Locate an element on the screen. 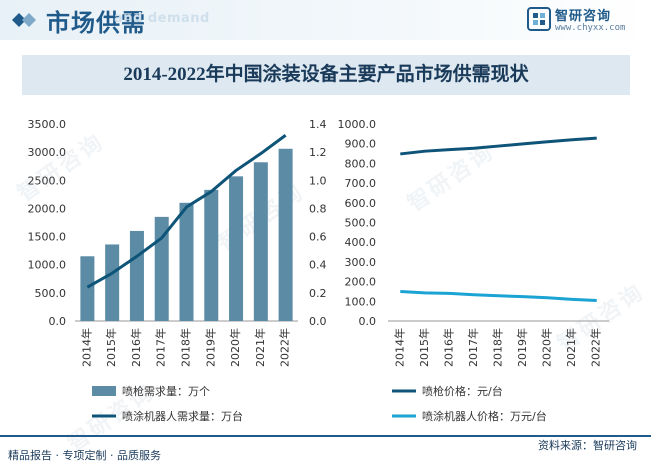 The image size is (651, 467). y-axis-tick-label: 700.0 is located at coordinates (361, 183).